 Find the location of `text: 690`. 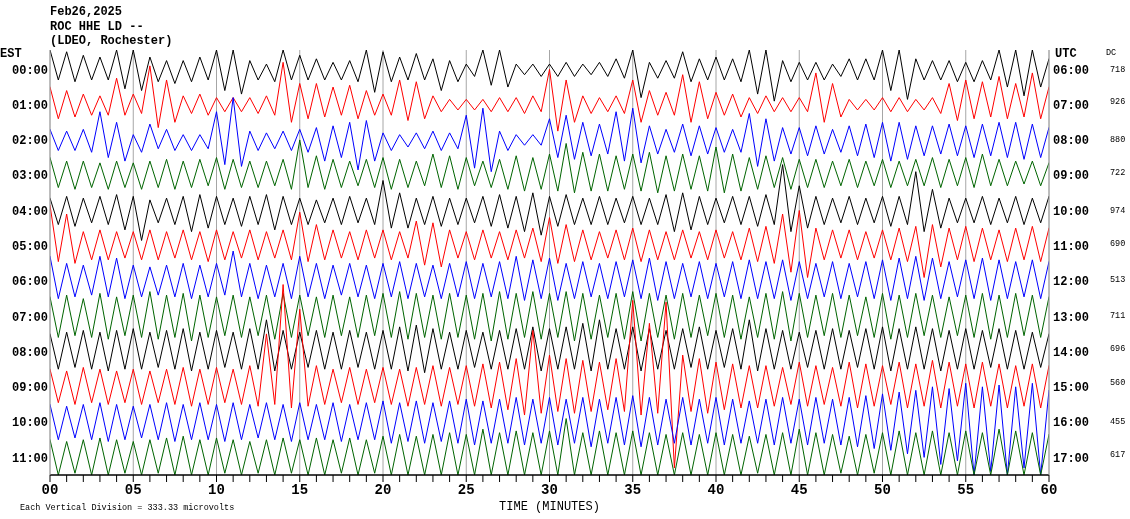

text: 690 is located at coordinates (1118, 244).